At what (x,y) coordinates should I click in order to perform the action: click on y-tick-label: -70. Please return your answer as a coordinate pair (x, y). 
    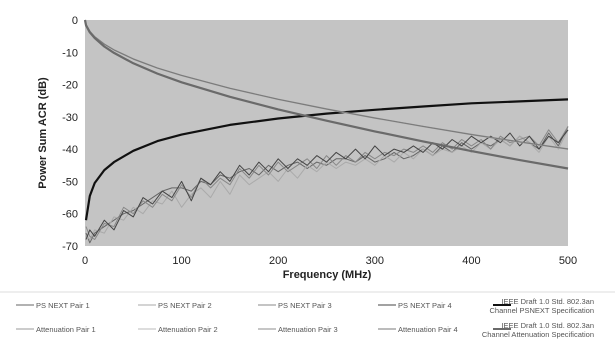
    Looking at the image, I should click on (70, 247).